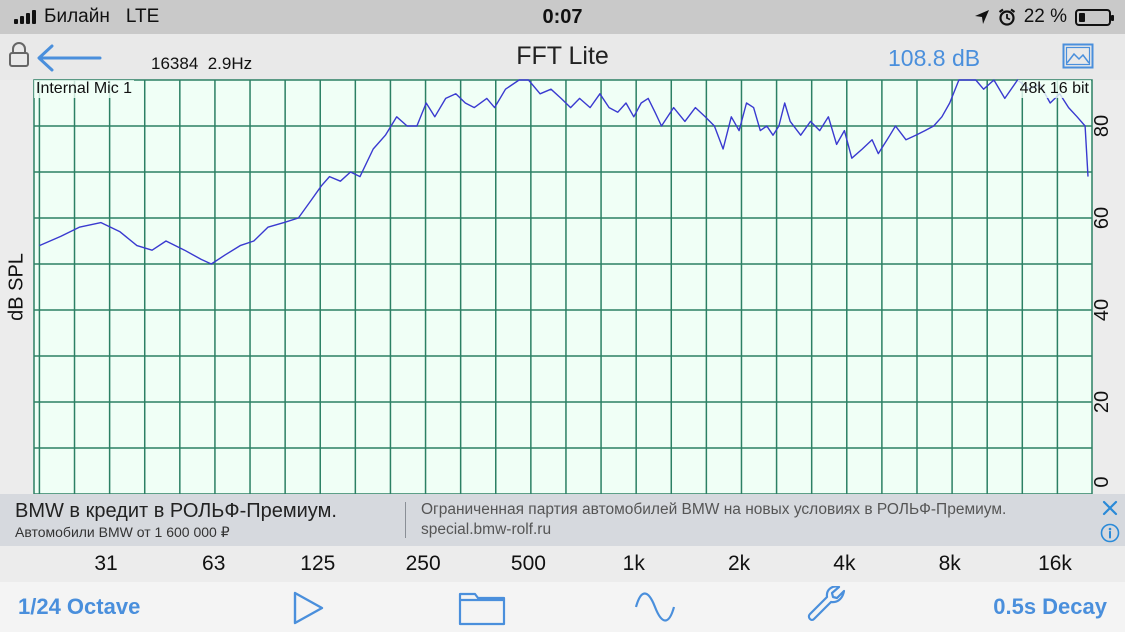  I want to click on frequency-tick-label: 250, so click(423, 563).